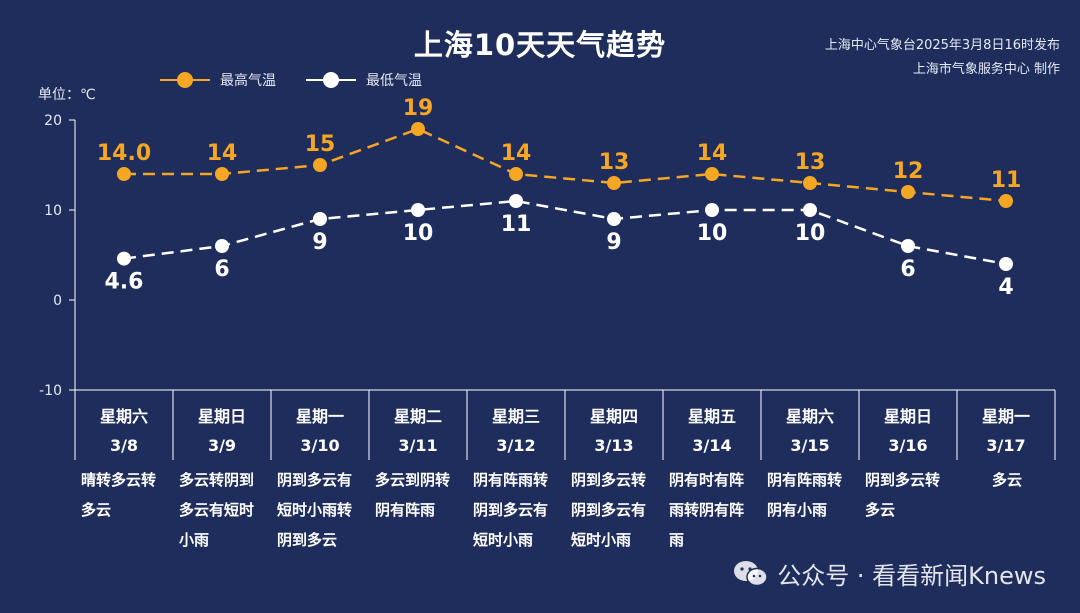 This screenshot has height=613, width=1080. Describe the element at coordinates (53, 211) in the screenshot. I see `y-tick-label: 10` at that location.